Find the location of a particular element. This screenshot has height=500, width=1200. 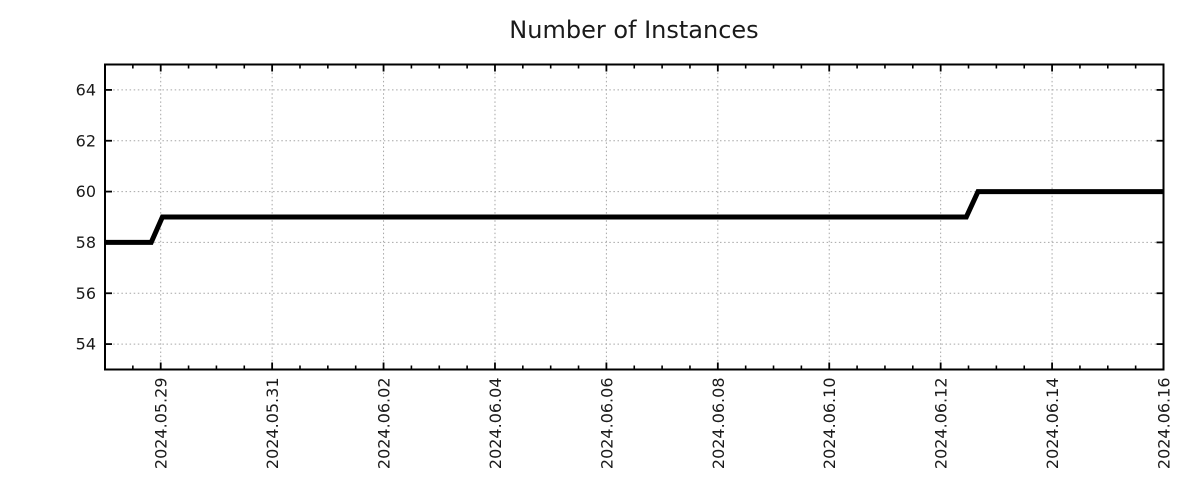

x-tick-label: 2024.06.12 is located at coordinates (941, 424).